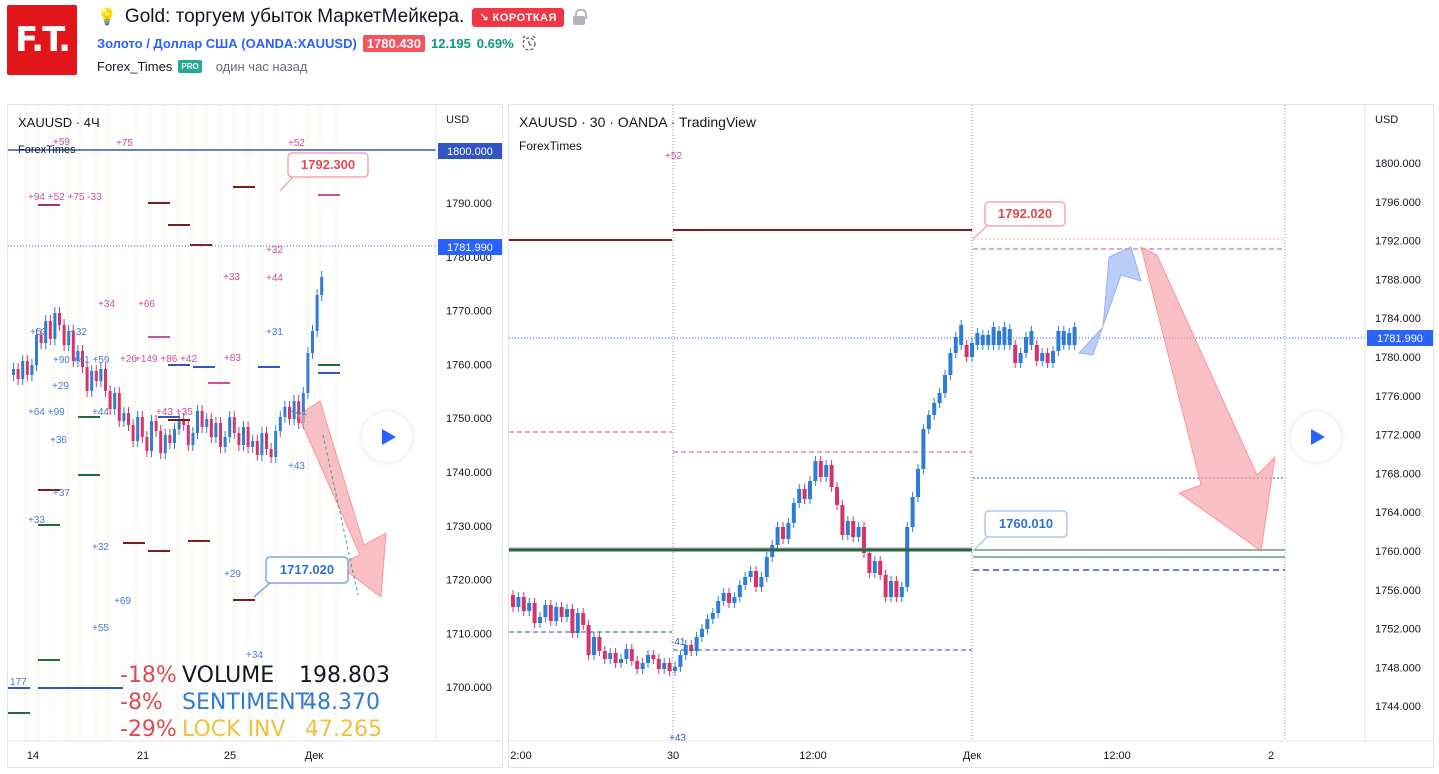 The height and width of the screenshot is (774, 1439). I want to click on time-tick: Дек, so click(972, 756).